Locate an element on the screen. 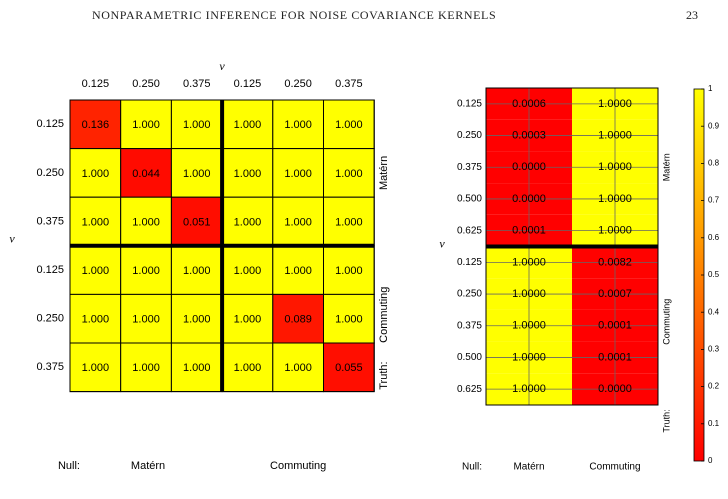  top-axis-symbol: ν is located at coordinates (222, 66).